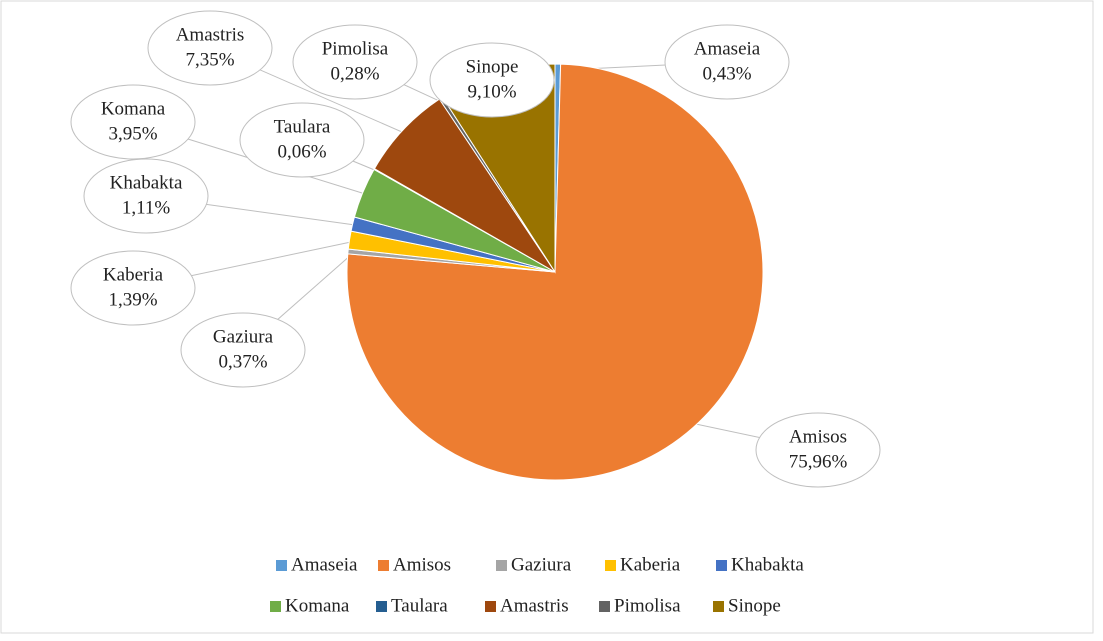 The height and width of the screenshot is (641, 1103). What do you see at coordinates (541, 564) in the screenshot?
I see `legend-label: Gaziura` at bounding box center [541, 564].